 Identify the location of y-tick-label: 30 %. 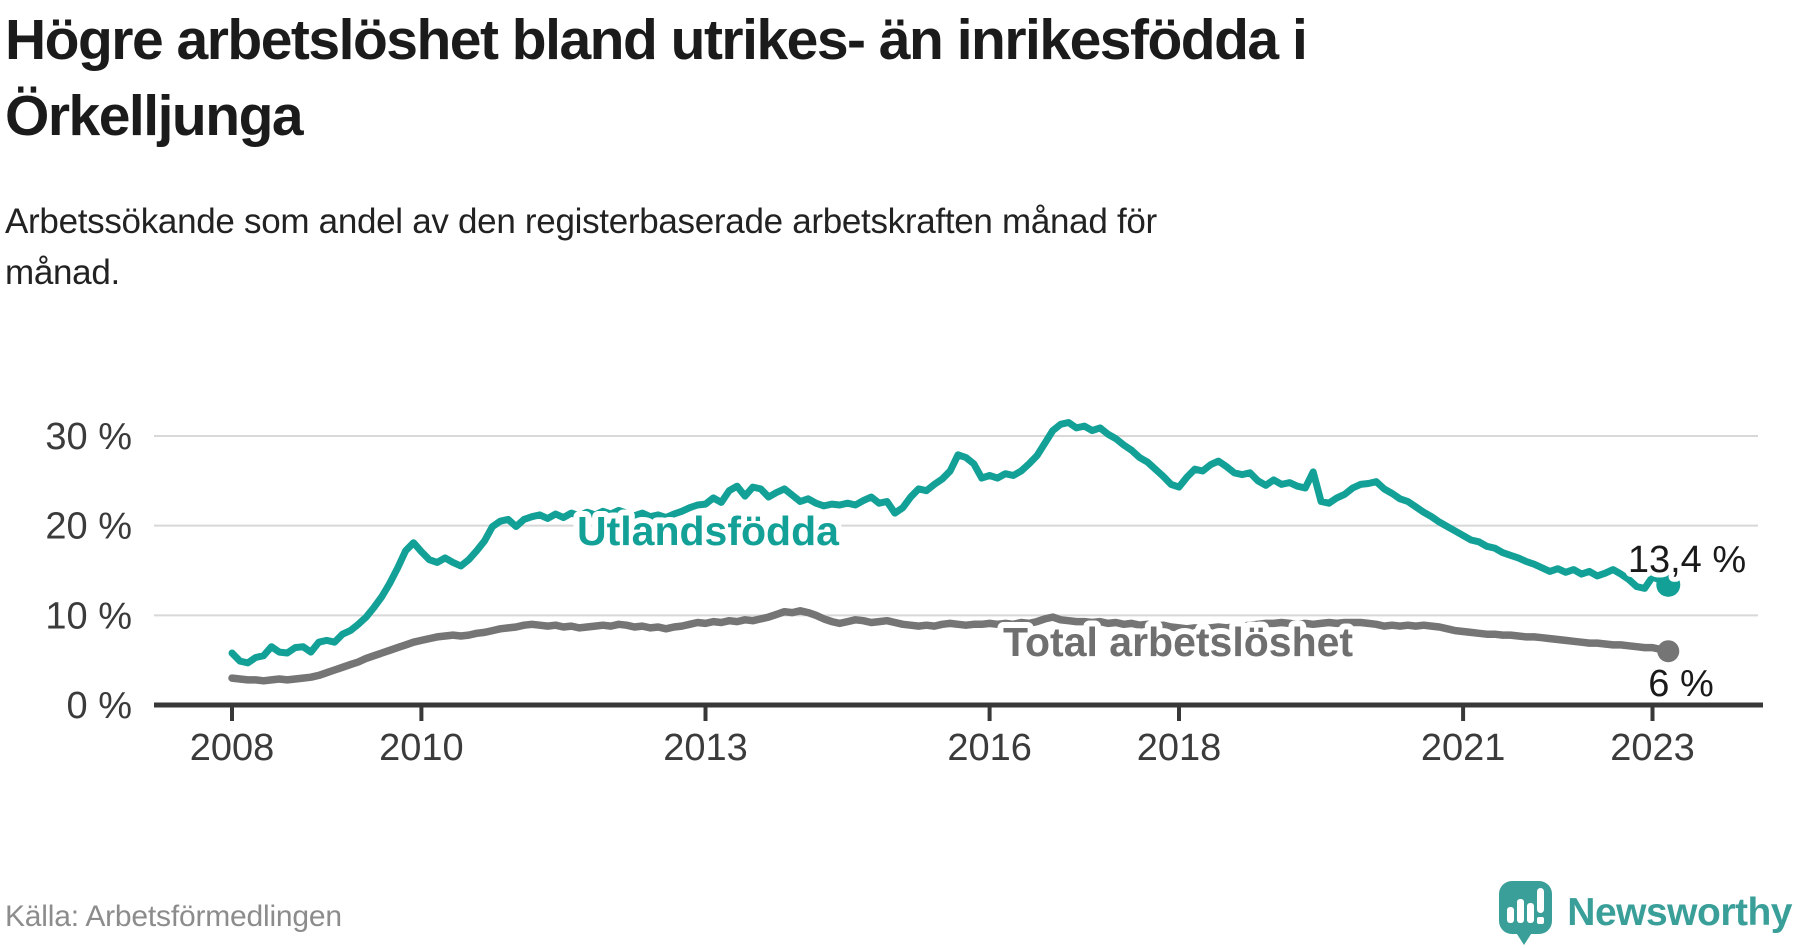
(88, 437).